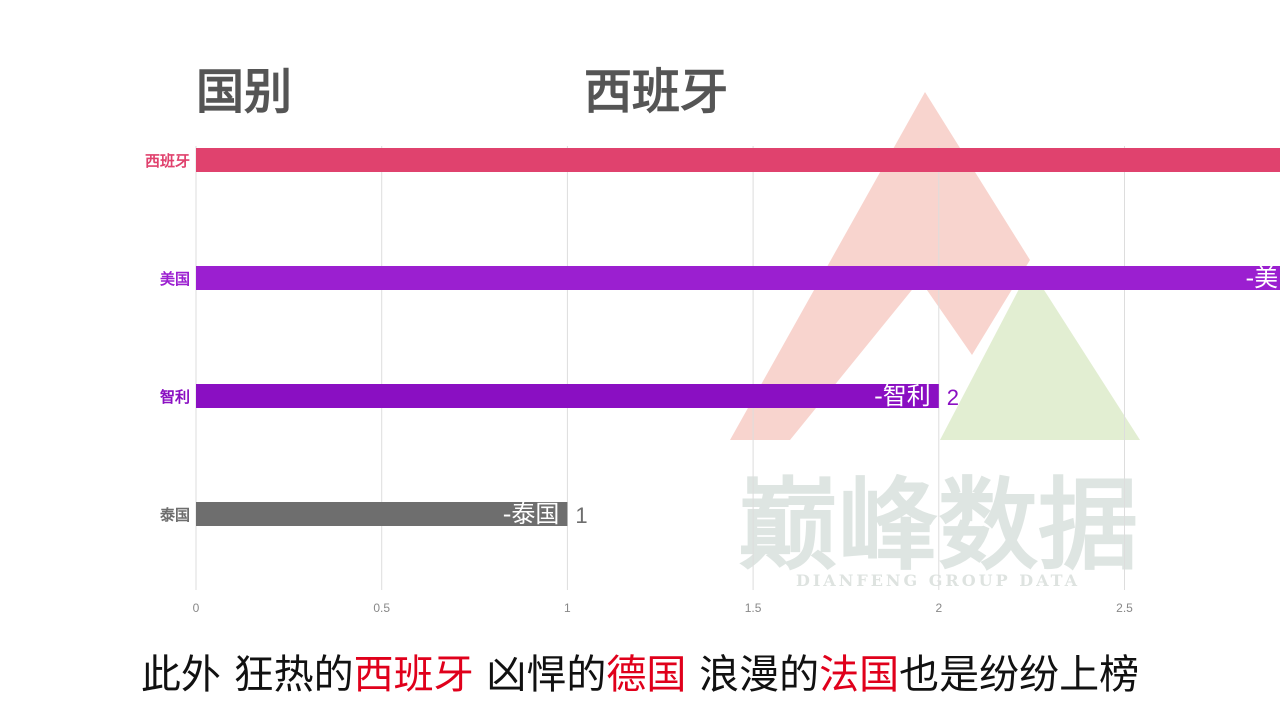 The image size is (1280, 720). Describe the element at coordinates (938, 580) in the screenshot. I see `watermark-subtext: DIANFENG GROUP DATA` at that location.